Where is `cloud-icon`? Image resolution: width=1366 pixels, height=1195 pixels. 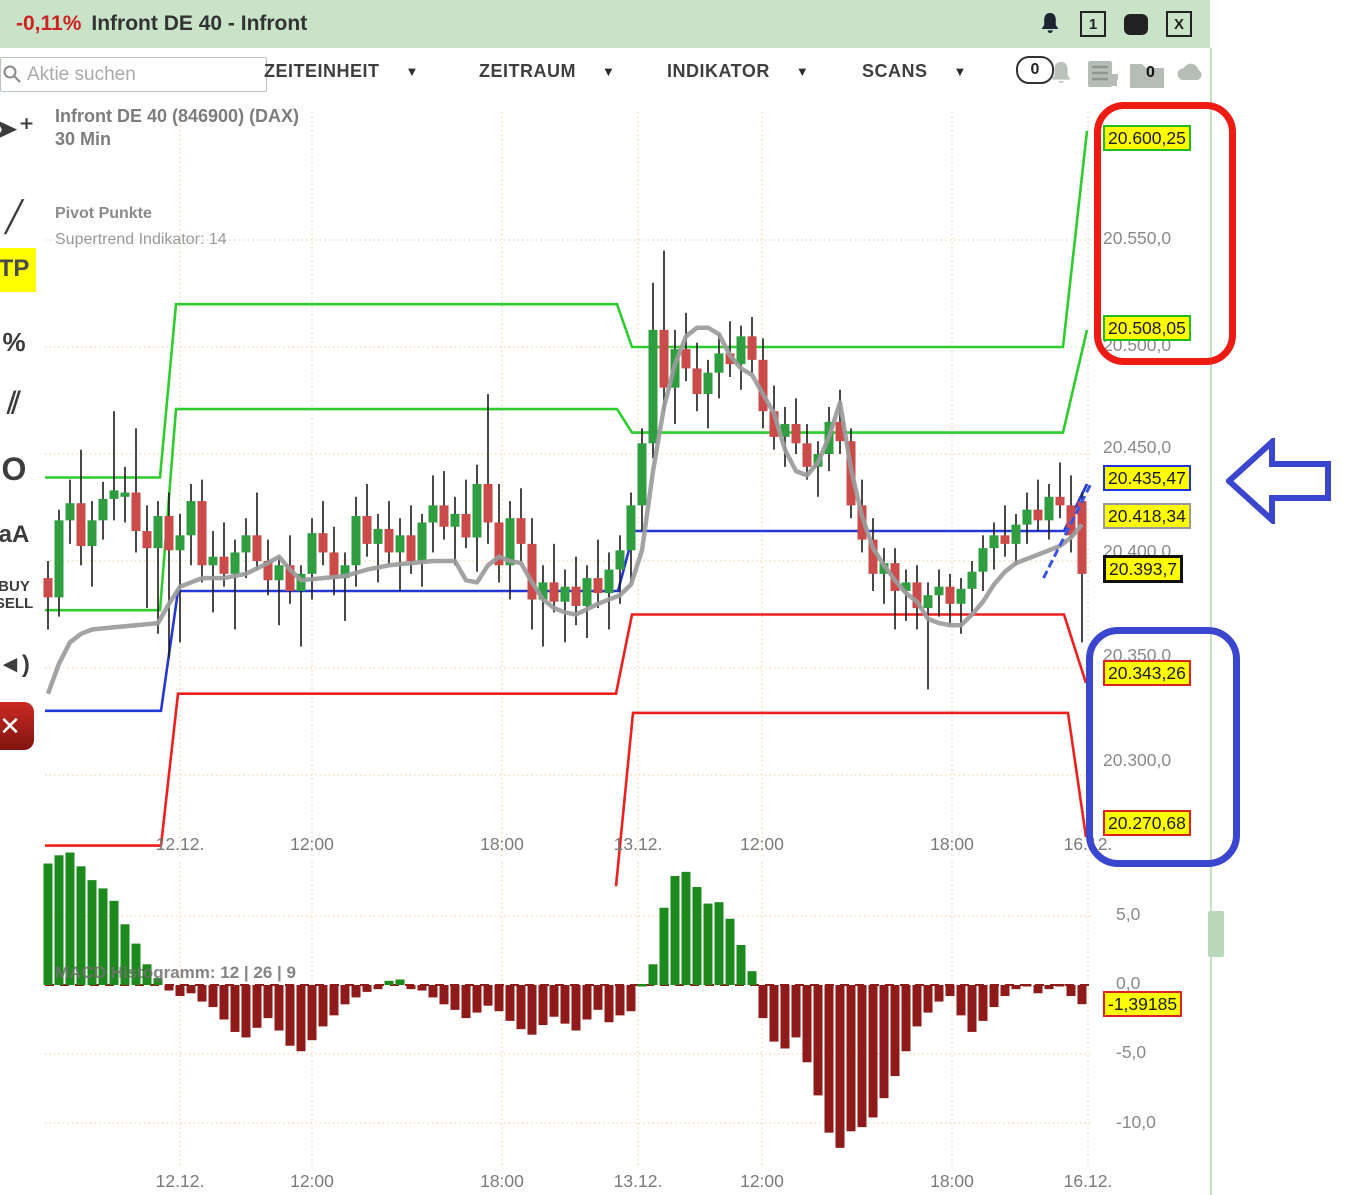 cloud-icon is located at coordinates (1190, 75).